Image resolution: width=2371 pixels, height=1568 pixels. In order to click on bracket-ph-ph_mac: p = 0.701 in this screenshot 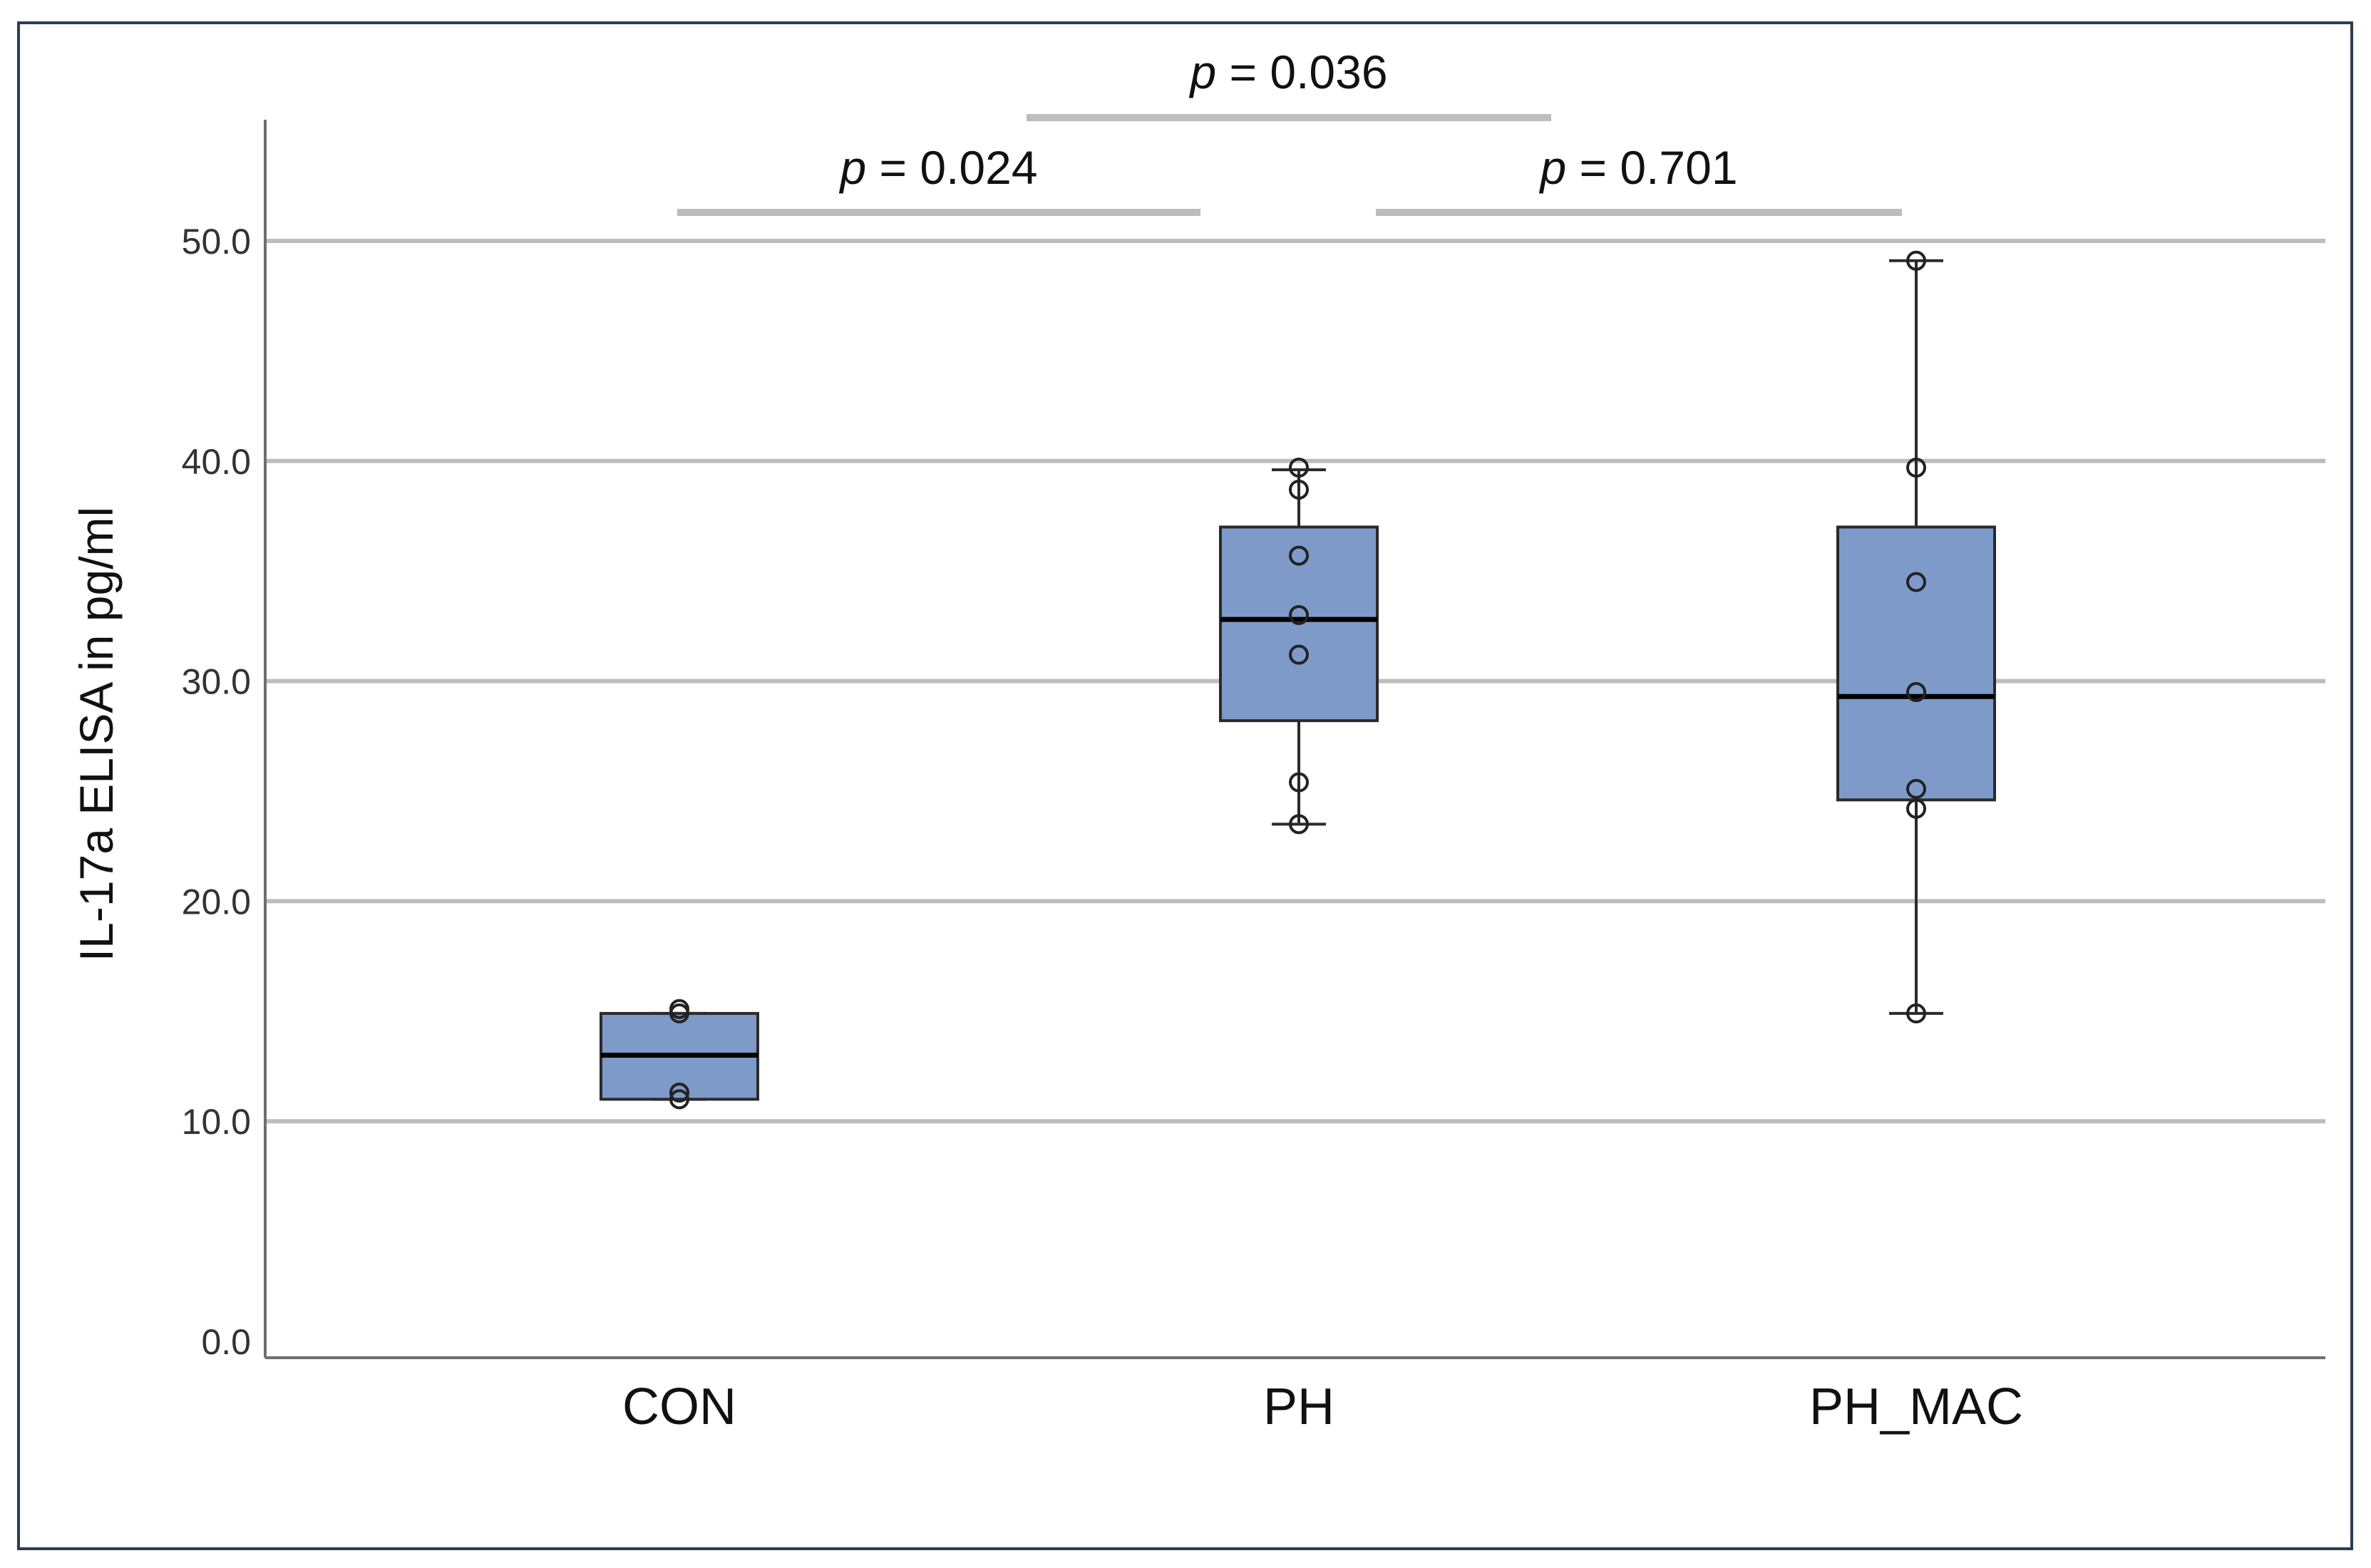, I will do `click(1639, 179)`.